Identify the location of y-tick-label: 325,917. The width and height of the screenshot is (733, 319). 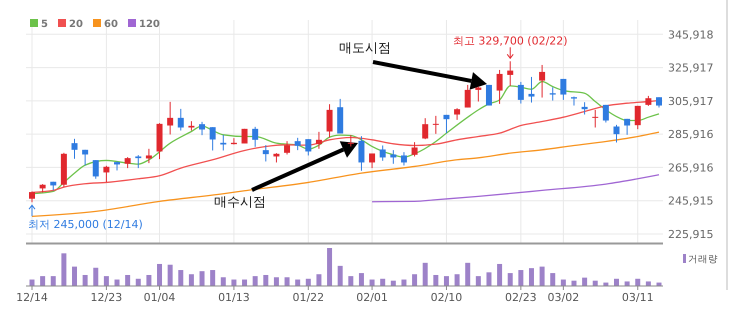
(691, 68).